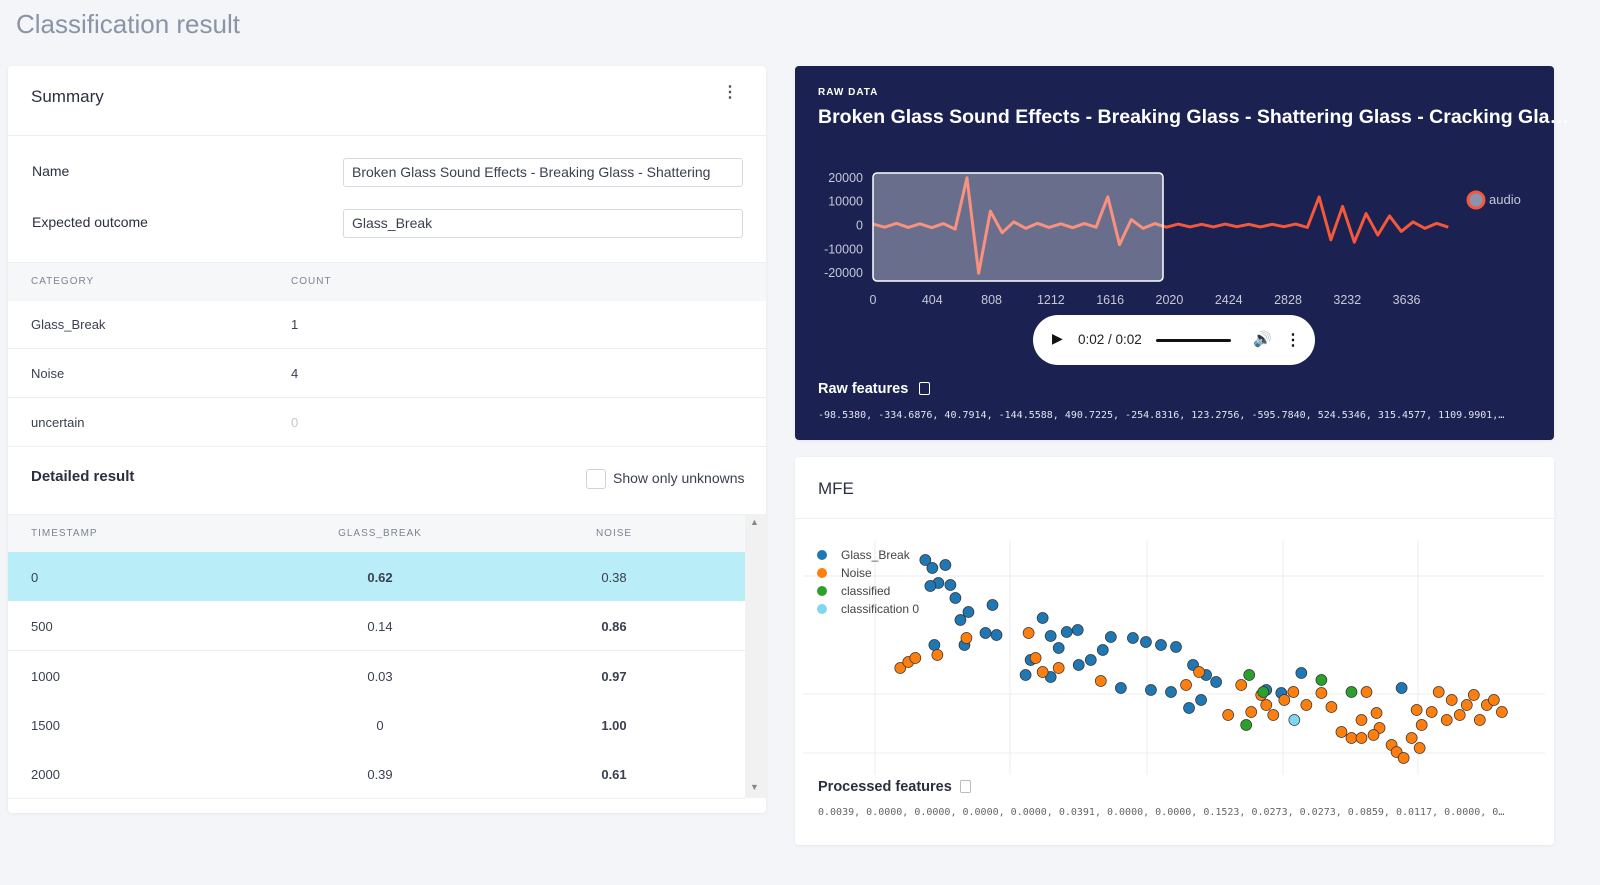 This screenshot has height=885, width=1600. I want to click on cell: 4, so click(295, 373).